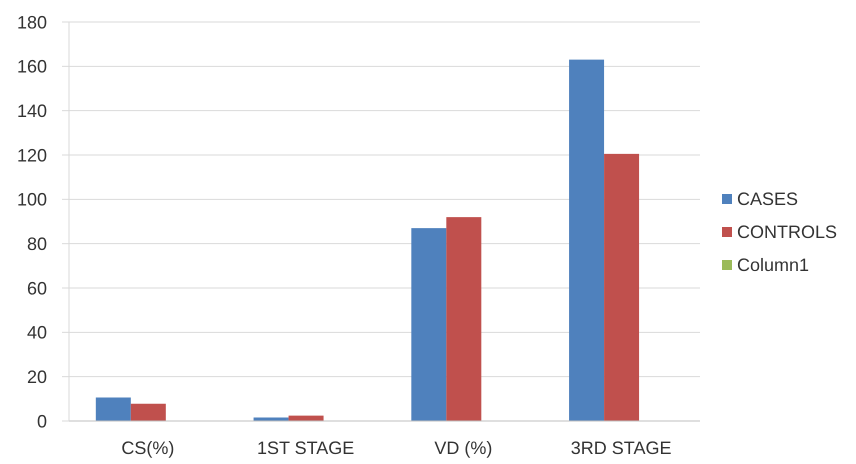 Image resolution: width=856 pixels, height=464 pixels. What do you see at coordinates (463, 448) in the screenshot?
I see `x-tick-label: VD (%)` at bounding box center [463, 448].